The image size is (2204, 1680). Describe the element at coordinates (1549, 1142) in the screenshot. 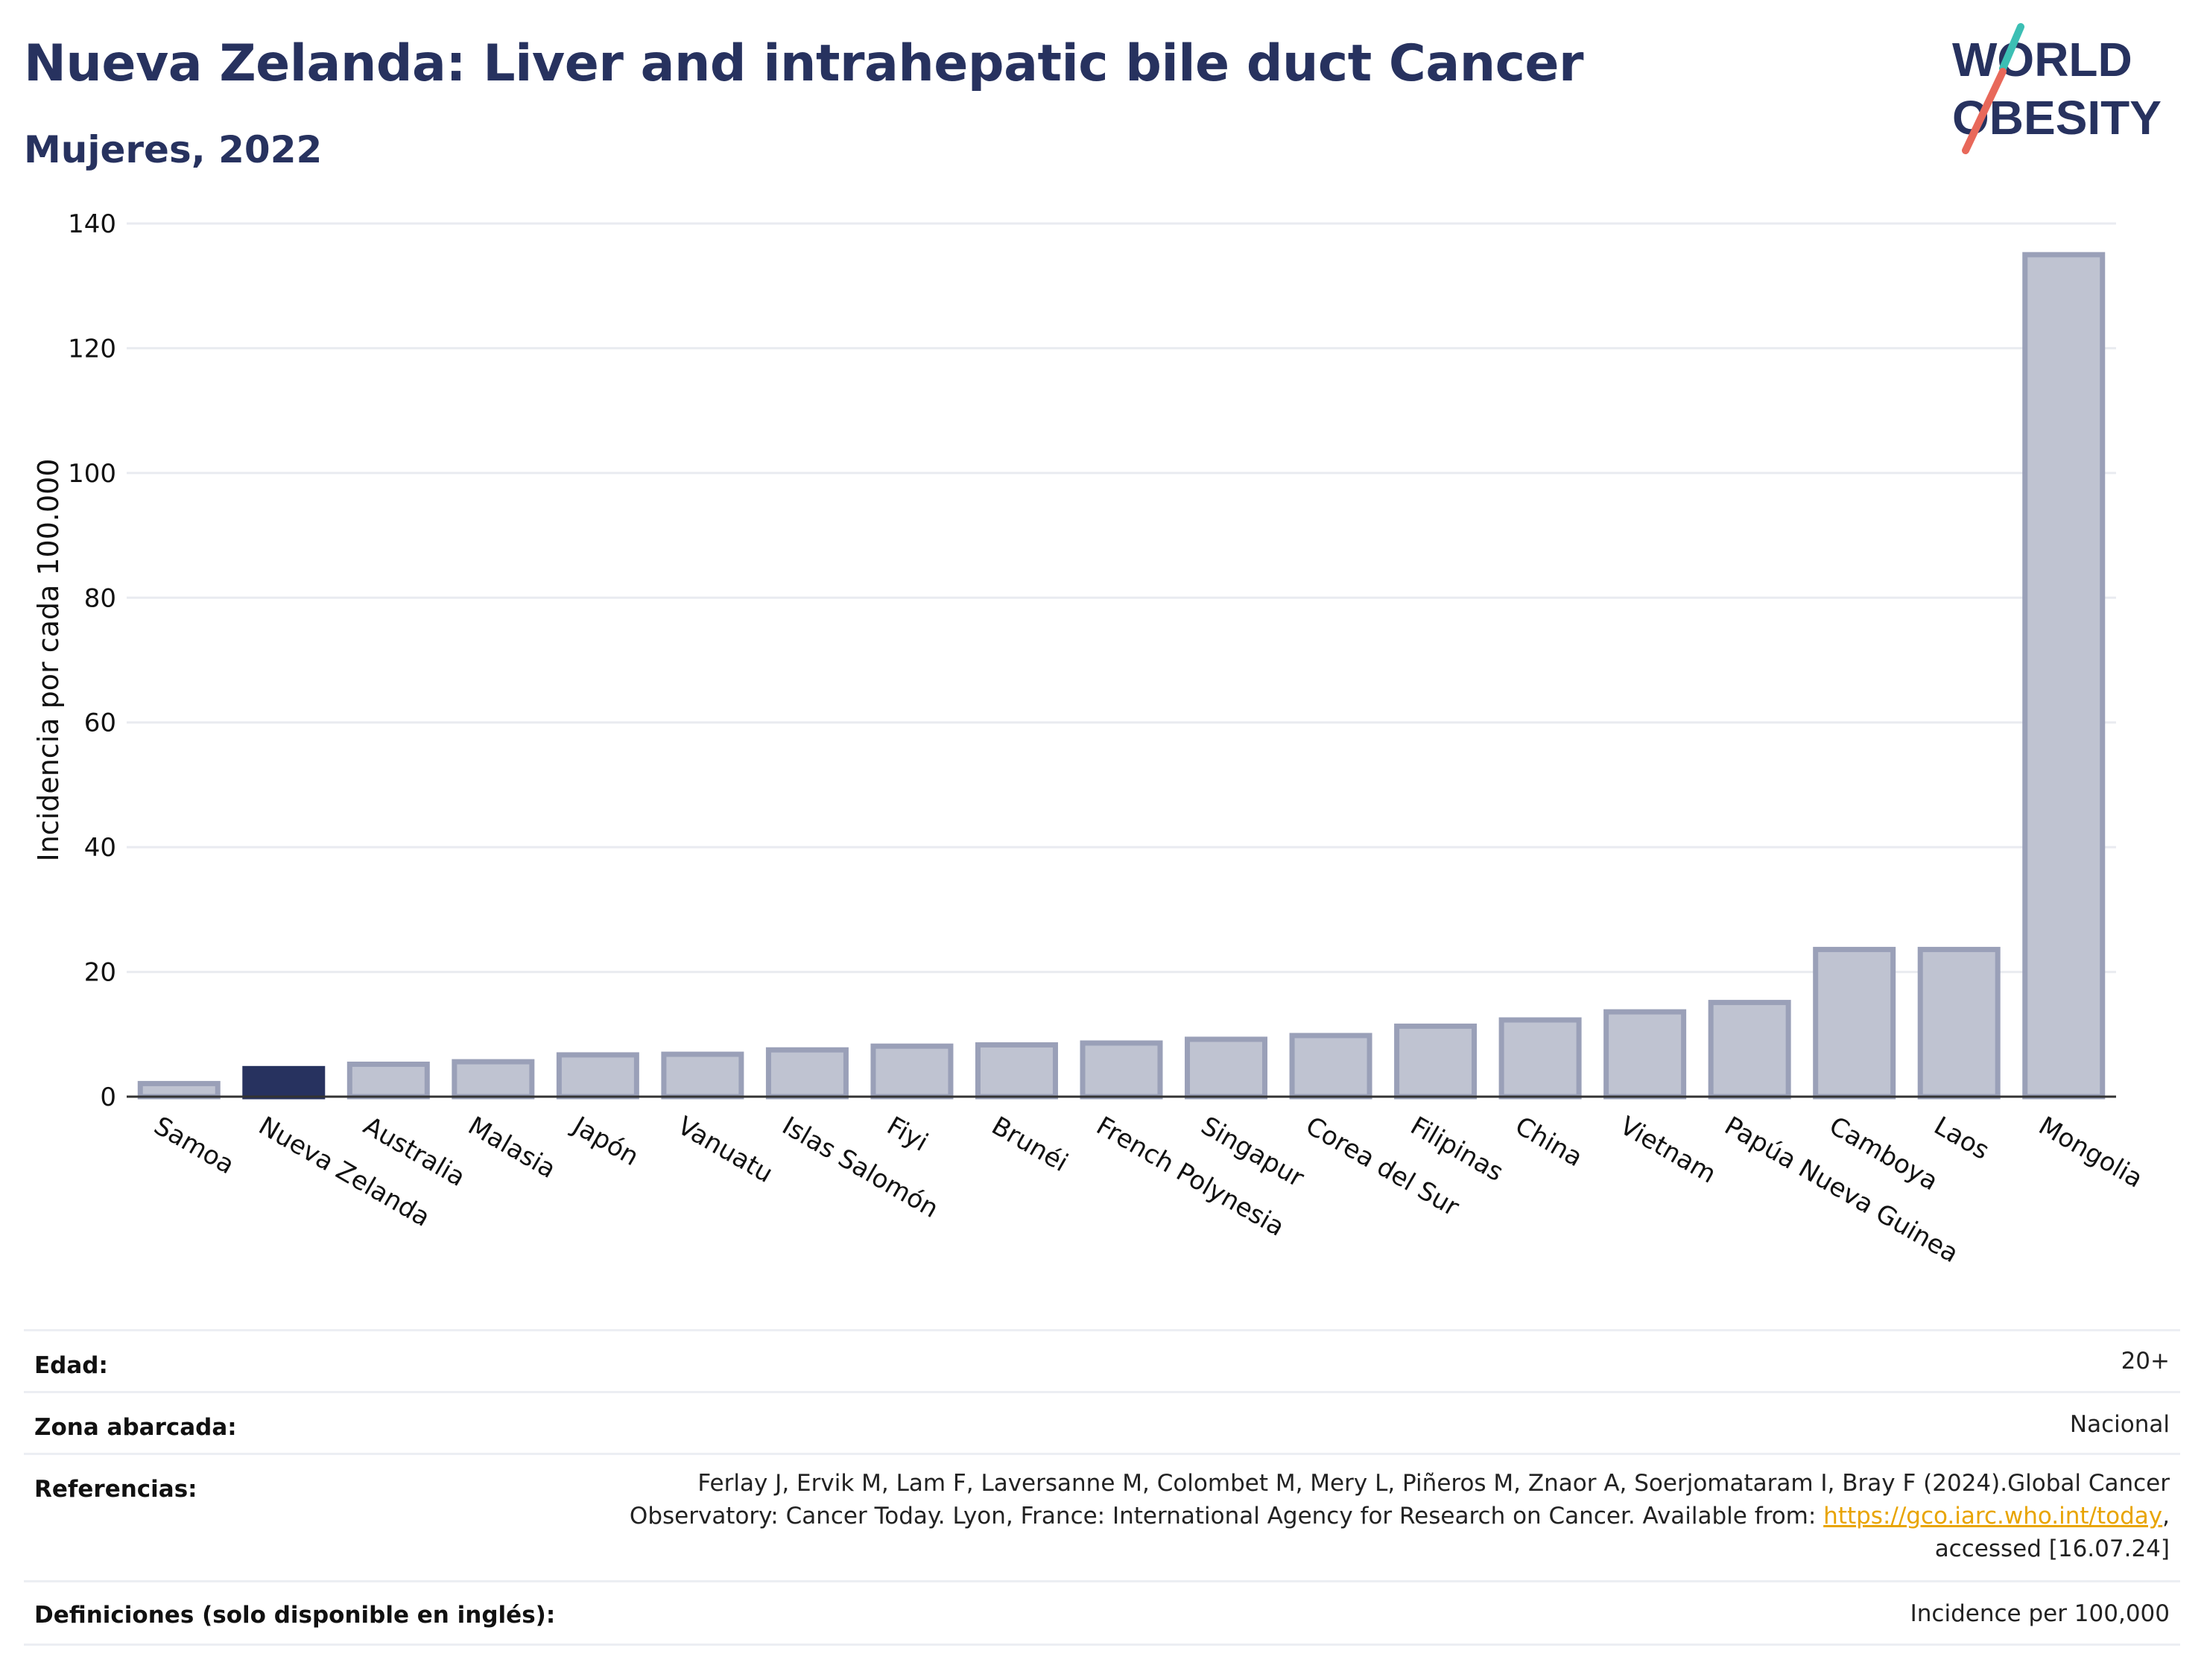

I see `x-tick-label: China` at that location.